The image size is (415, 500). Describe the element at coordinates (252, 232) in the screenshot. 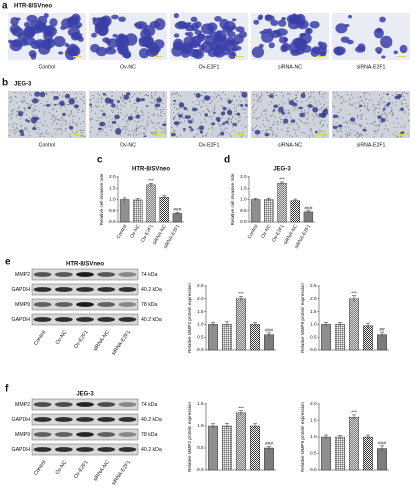

I see `x-tick-label: Control` at that location.